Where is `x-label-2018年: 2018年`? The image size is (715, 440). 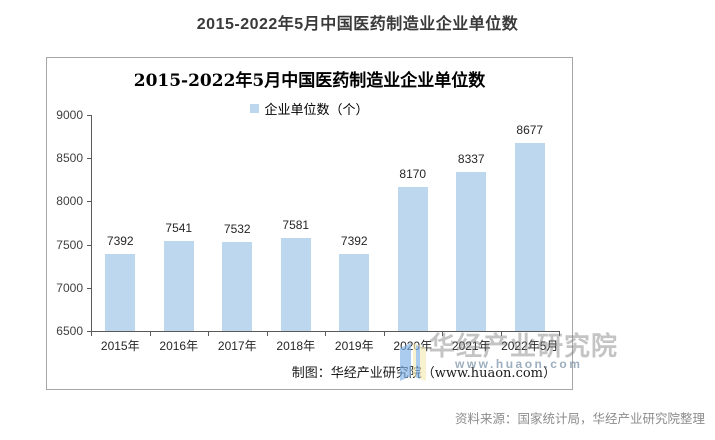
x-label-2018年: 2018年 is located at coordinates (296, 346).